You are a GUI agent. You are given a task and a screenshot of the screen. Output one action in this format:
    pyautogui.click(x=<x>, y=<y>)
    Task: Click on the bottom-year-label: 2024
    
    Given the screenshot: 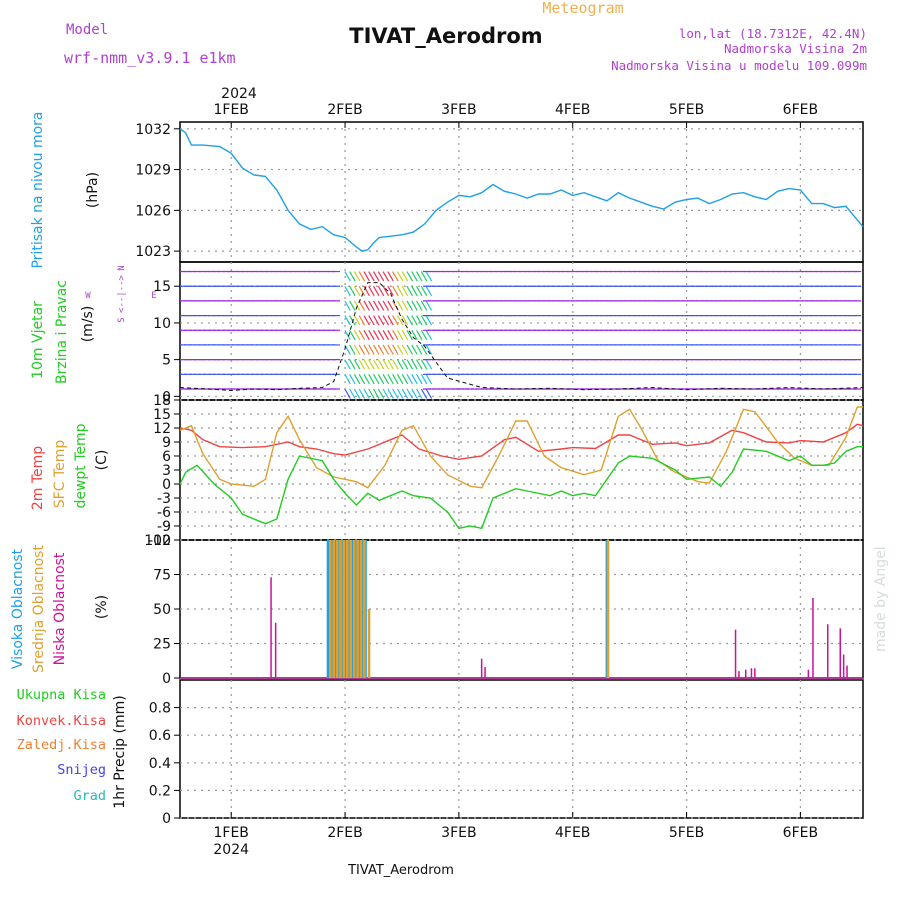 What is the action you would take?
    pyautogui.click(x=231, y=850)
    